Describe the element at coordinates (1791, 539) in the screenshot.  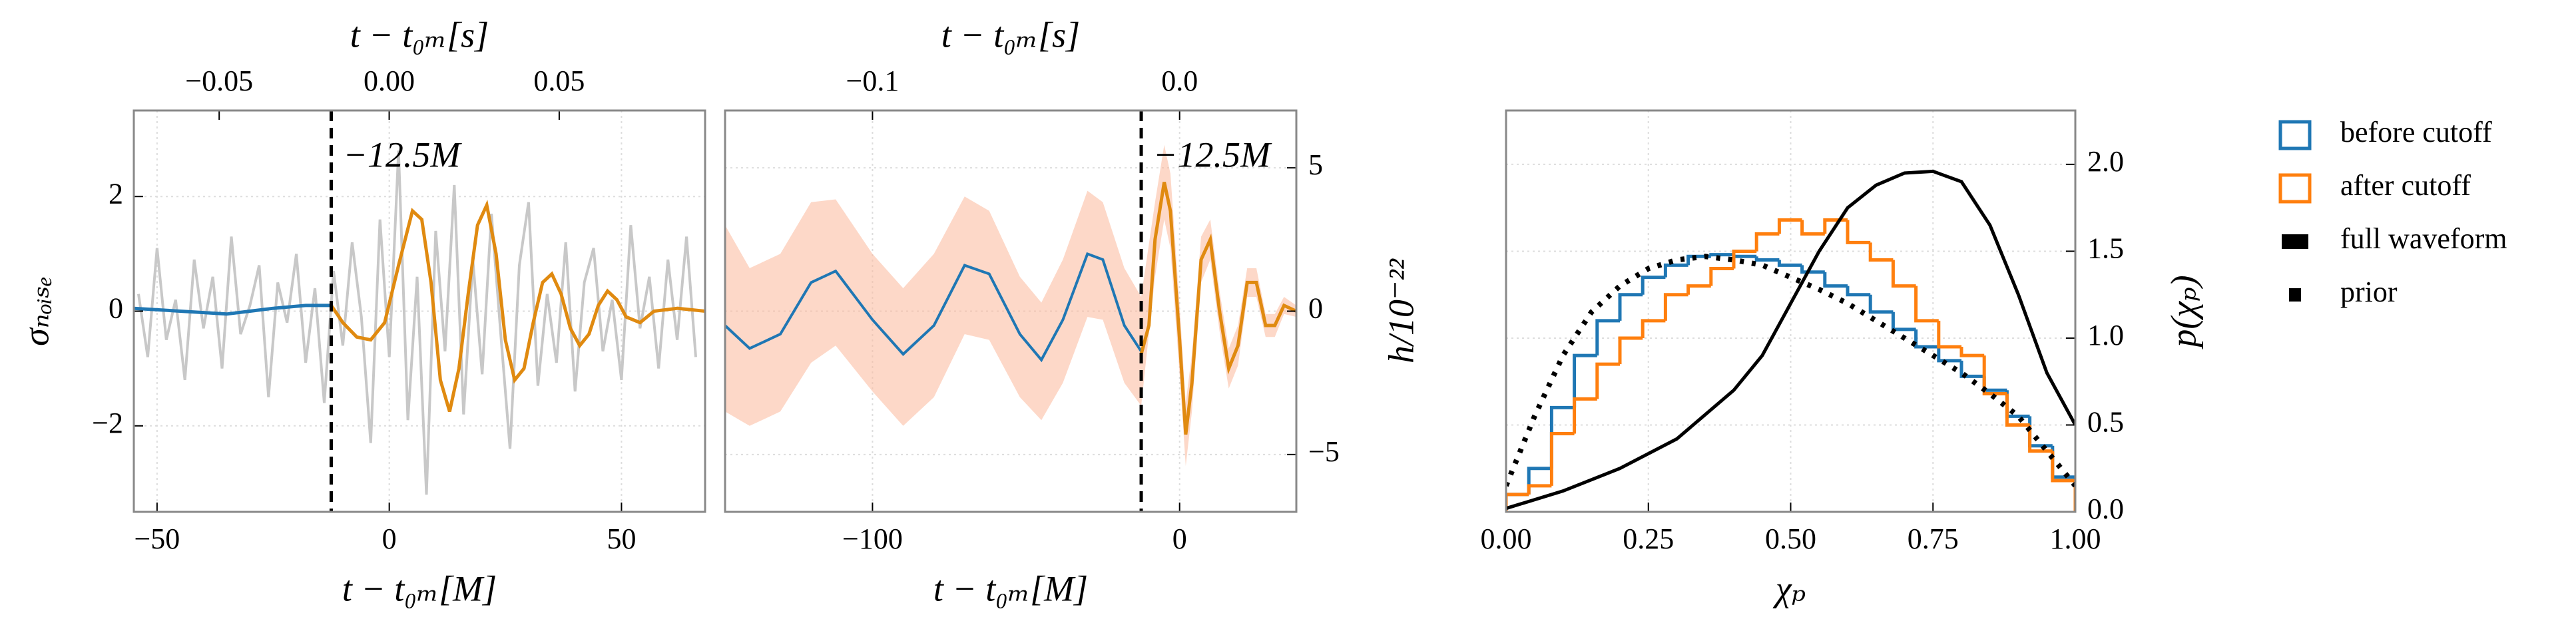
I see `x-tick-label: 0.50` at that location.